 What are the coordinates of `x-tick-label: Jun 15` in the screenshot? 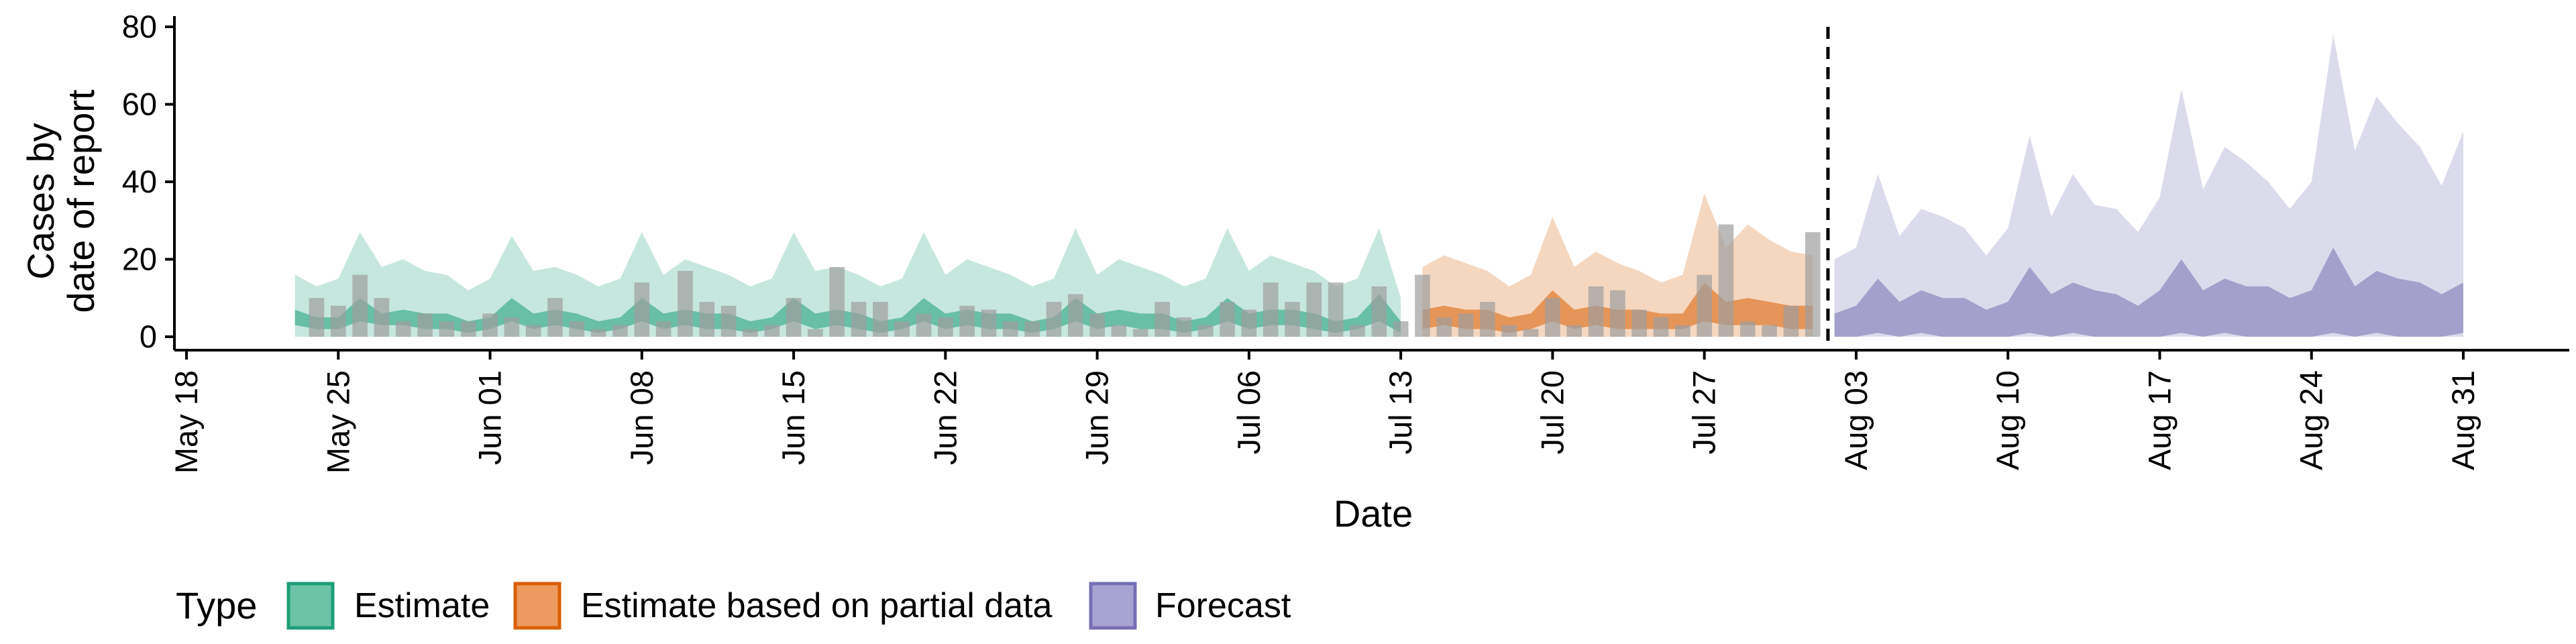 It's located at (793, 417).